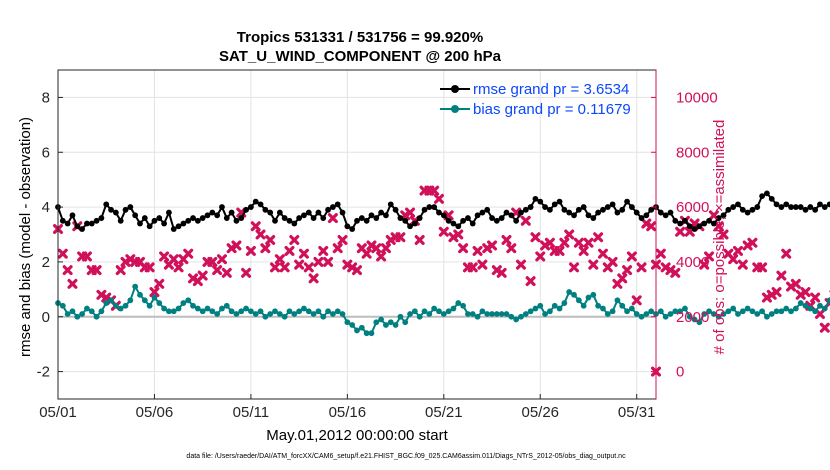  What do you see at coordinates (46, 262) in the screenshot?
I see `y-tick-label: 2` at bounding box center [46, 262].